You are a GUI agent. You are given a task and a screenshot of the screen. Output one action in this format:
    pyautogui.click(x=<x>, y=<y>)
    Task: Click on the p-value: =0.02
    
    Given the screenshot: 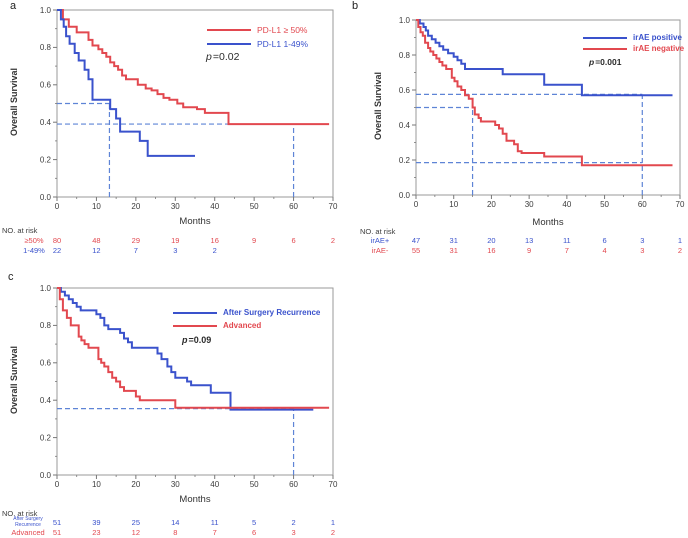 What is the action you would take?
    pyautogui.click(x=226, y=57)
    